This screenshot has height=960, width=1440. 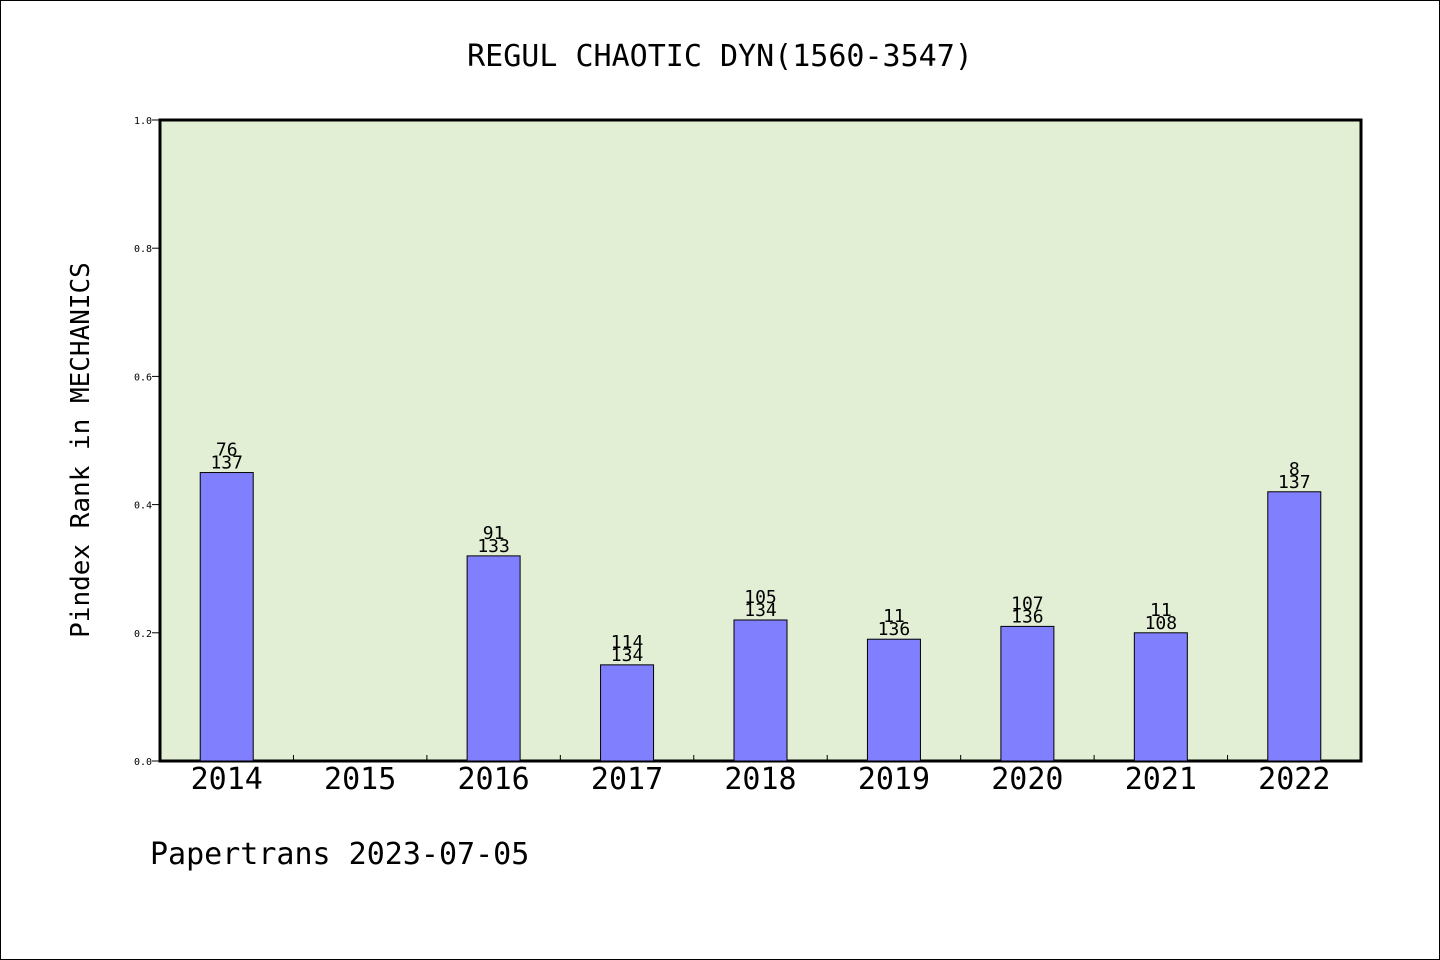 What do you see at coordinates (894, 779) in the screenshot?
I see `x-tick-label: 2019` at bounding box center [894, 779].